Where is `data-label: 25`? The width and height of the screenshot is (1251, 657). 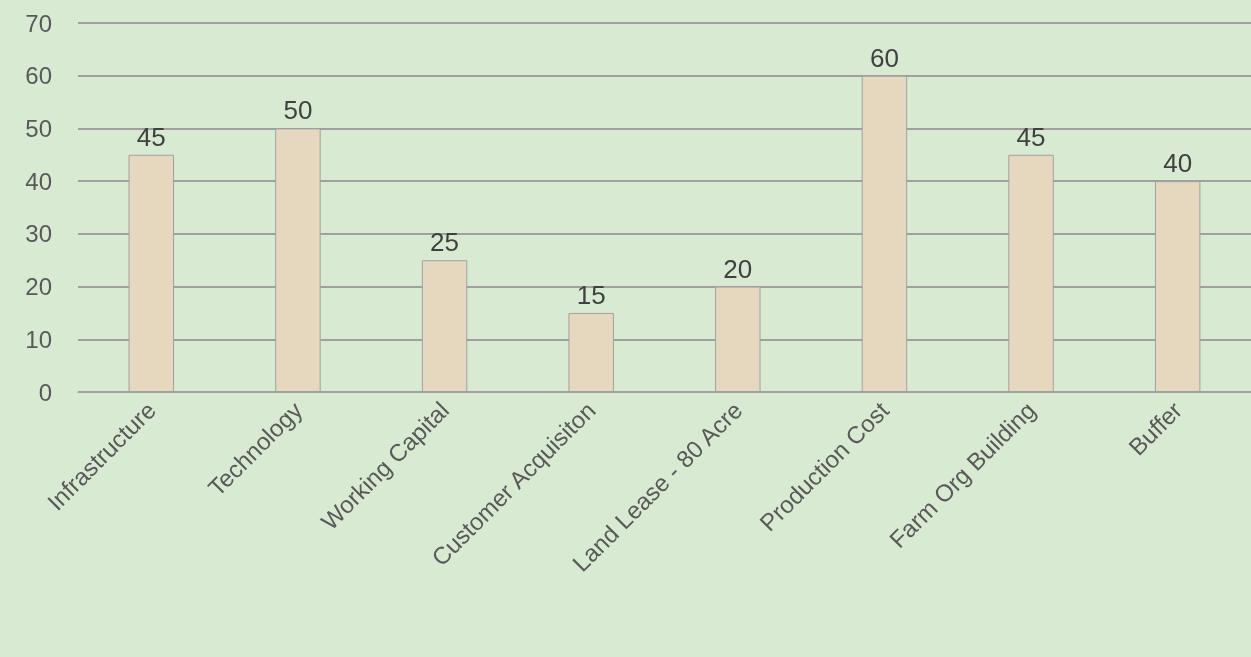 data-label: 25 is located at coordinates (445, 242).